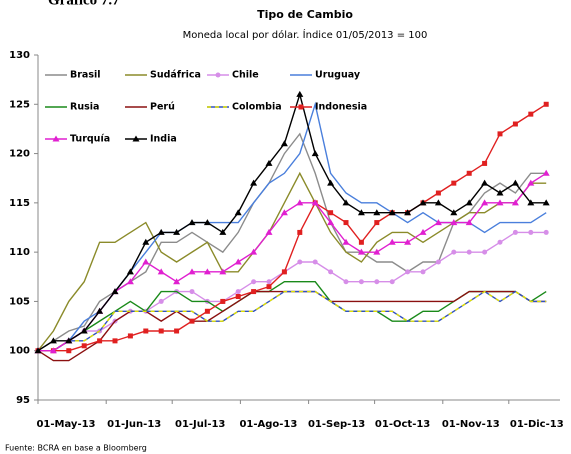  Describe the element at coordinates (84, 4) in the screenshot. I see `figure-label: Gráfico 7.7` at that location.